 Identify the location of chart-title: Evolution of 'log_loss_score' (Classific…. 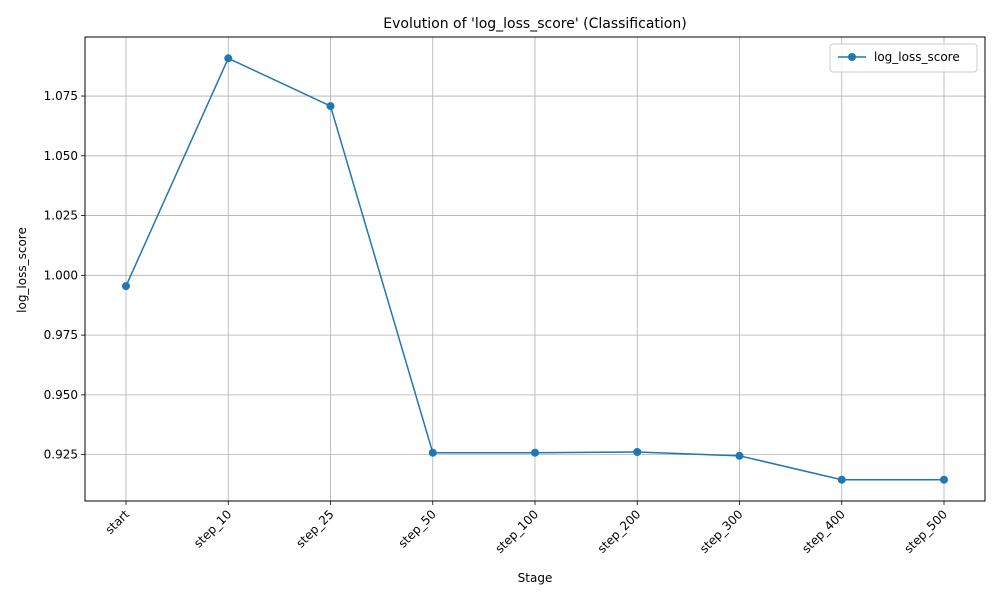
(534, 24).